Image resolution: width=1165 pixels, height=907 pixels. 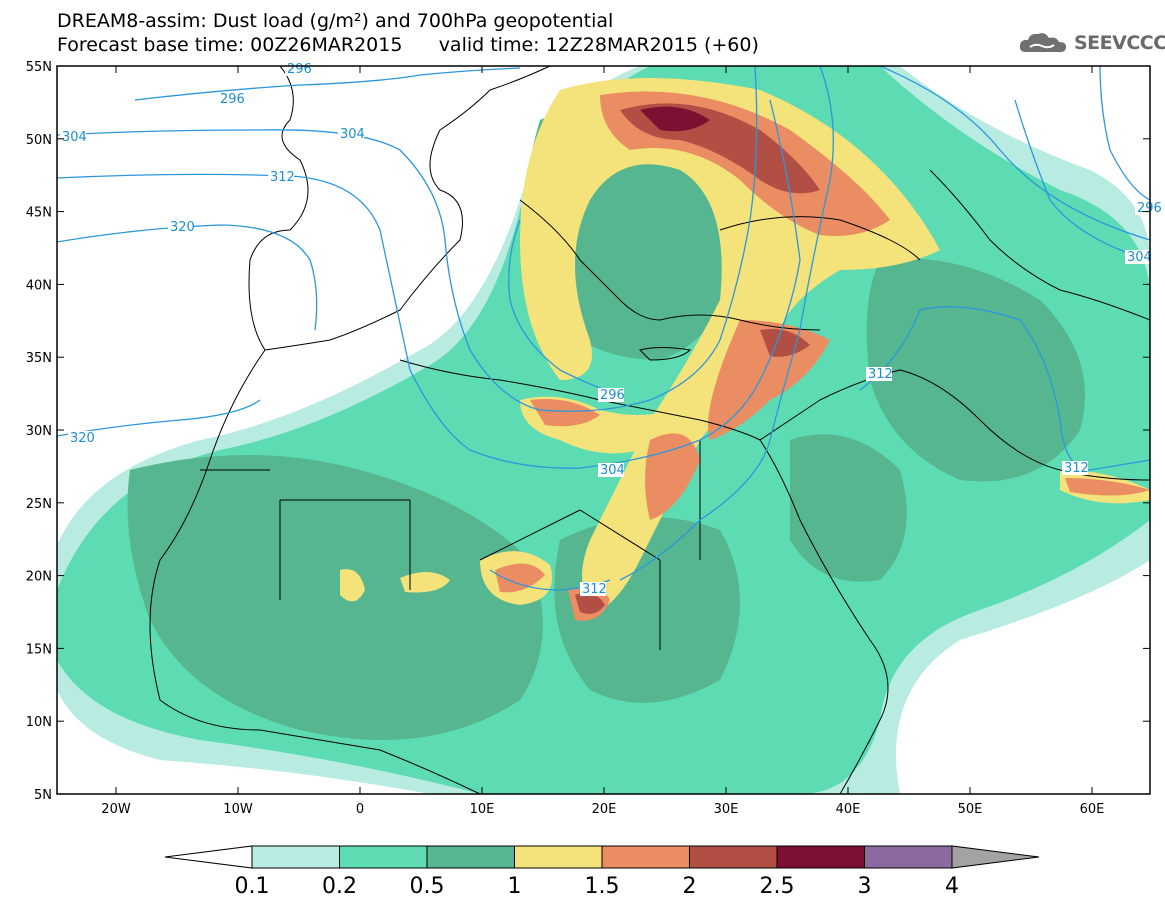 What do you see at coordinates (339, 886) in the screenshot?
I see `colorbar-tick-label: 0.2` at bounding box center [339, 886].